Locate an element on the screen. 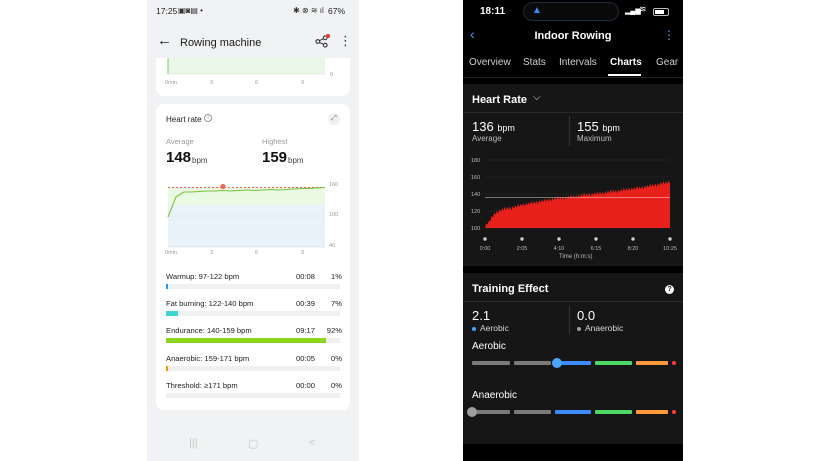 The image size is (820, 461). heart-rate-area-chart: 100 120 140 160 180 0:00 2:05 4:10 6:15 8:20 10:25 is located at coordinates (574, 205).